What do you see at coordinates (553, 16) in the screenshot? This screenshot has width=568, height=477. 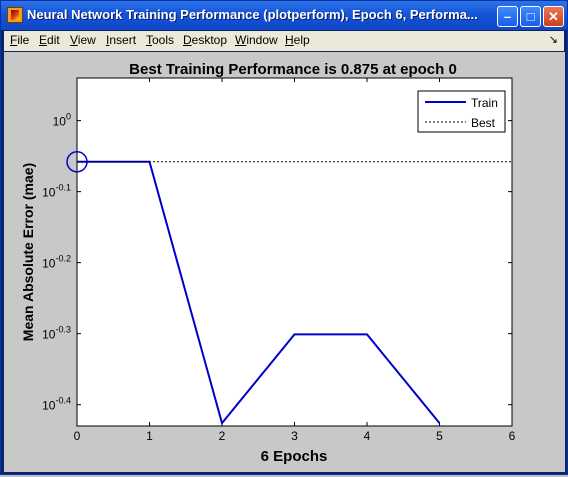 I see `close-button: ✕` at bounding box center [553, 16].